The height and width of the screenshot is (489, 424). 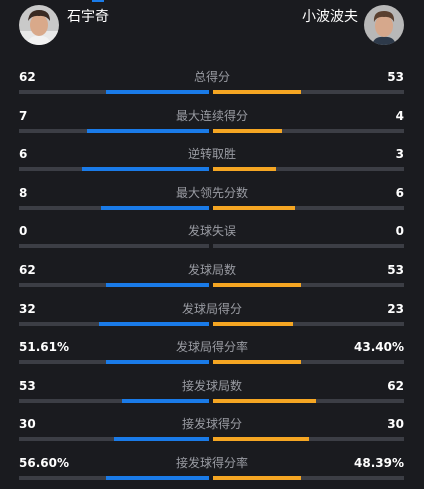 What do you see at coordinates (211, 154) in the screenshot?
I see `stat-label: 逆转取胜` at bounding box center [211, 154].